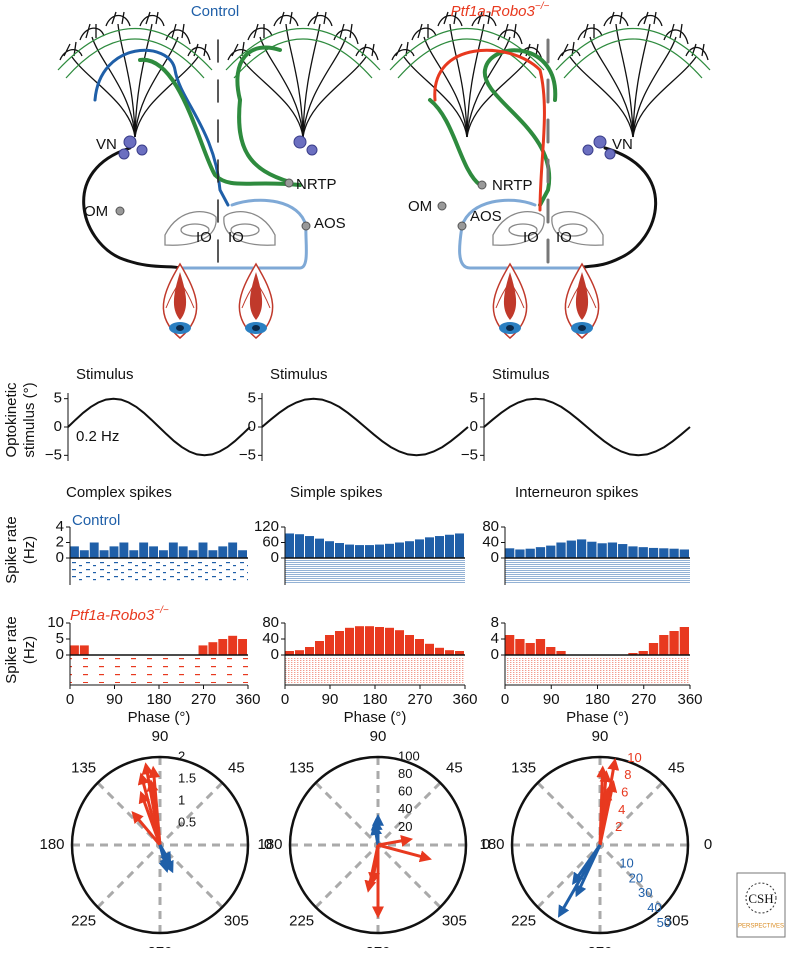 The height and width of the screenshot is (953, 792). What do you see at coordinates (491, 844) in the screenshot?
I see `angle-label: 180` at bounding box center [491, 844].